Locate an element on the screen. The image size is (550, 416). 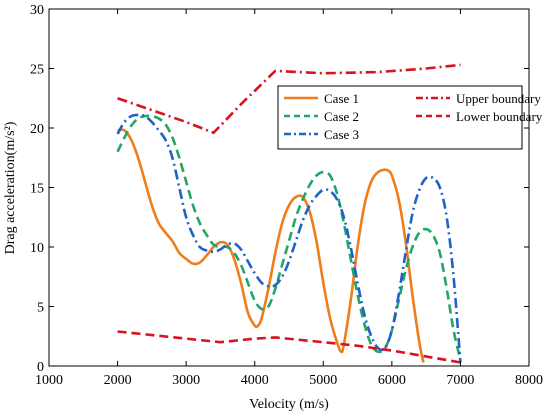
y-tick-label: 0 is located at coordinates (40, 367).